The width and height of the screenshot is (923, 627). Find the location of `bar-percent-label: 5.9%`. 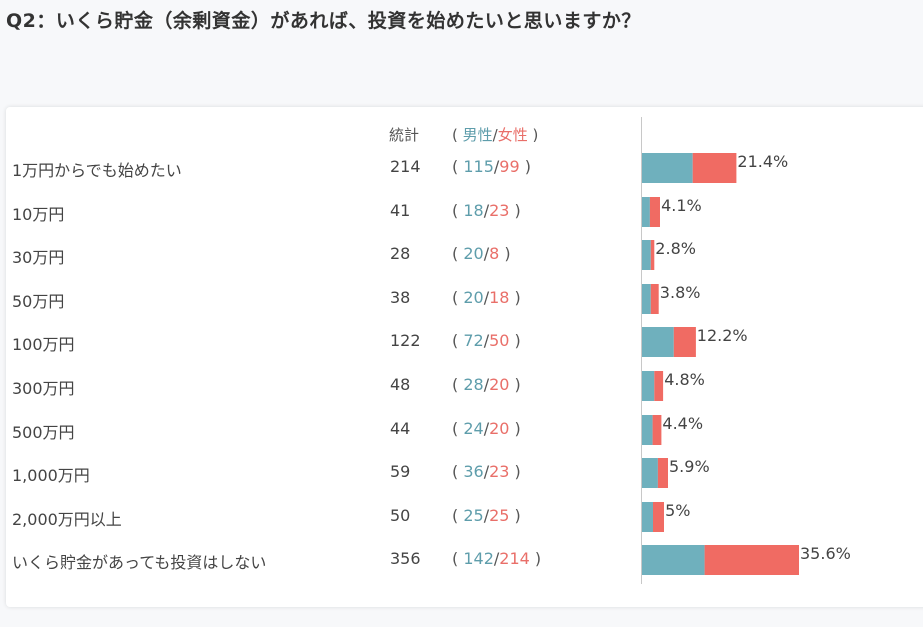

bar-percent-label: 5.9% is located at coordinates (689, 466).